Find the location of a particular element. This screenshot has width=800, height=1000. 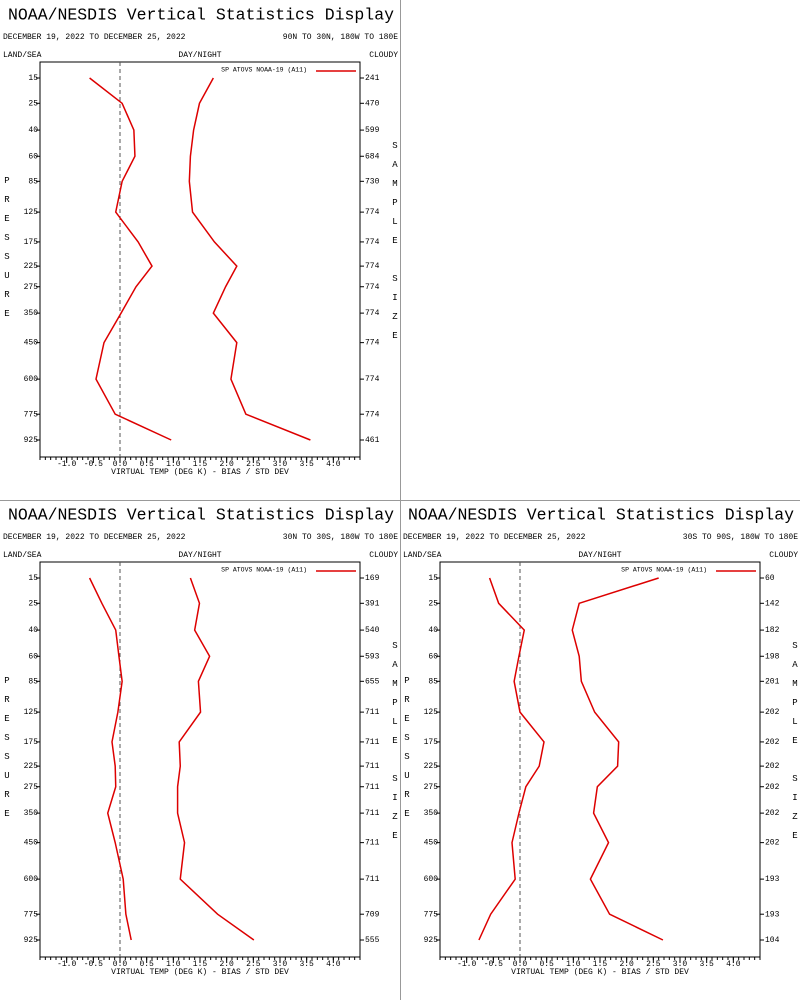

legend-label: SP ATOVS NOAA-19 (A11) is located at coordinates (664, 570).